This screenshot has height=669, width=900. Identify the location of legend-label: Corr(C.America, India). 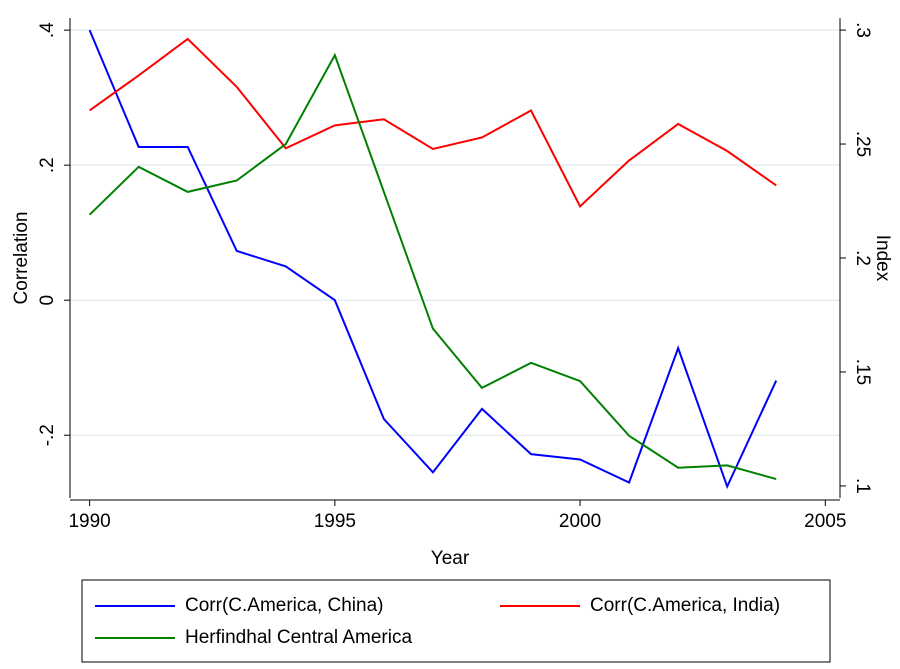
(685, 605).